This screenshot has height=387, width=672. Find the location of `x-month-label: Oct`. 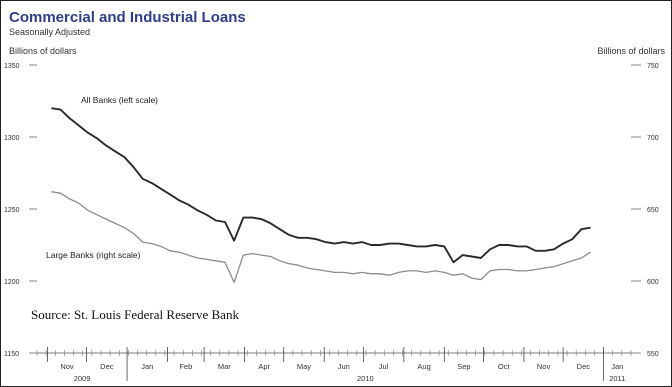

x-month-label: Oct is located at coordinates (504, 366).